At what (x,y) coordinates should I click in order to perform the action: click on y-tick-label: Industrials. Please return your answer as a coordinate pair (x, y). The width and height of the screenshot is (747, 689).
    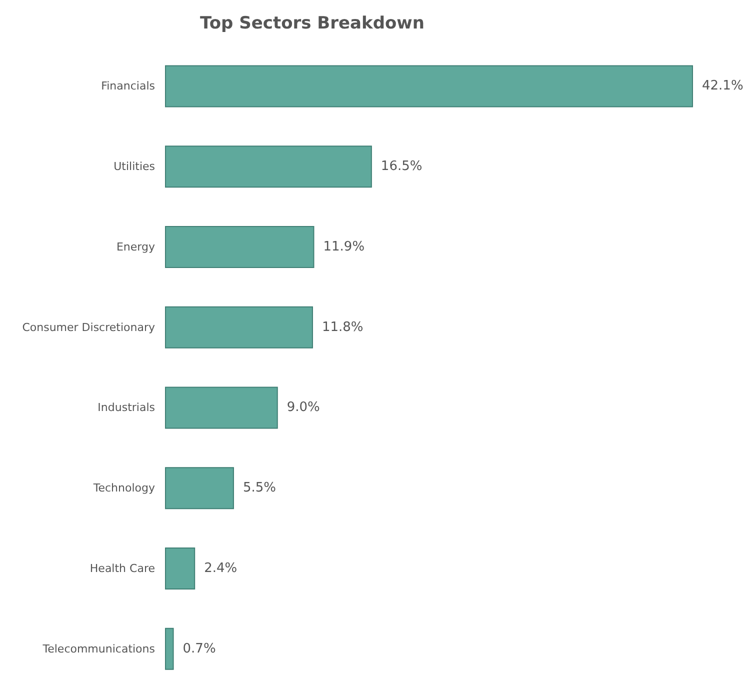
    Looking at the image, I should click on (127, 407).